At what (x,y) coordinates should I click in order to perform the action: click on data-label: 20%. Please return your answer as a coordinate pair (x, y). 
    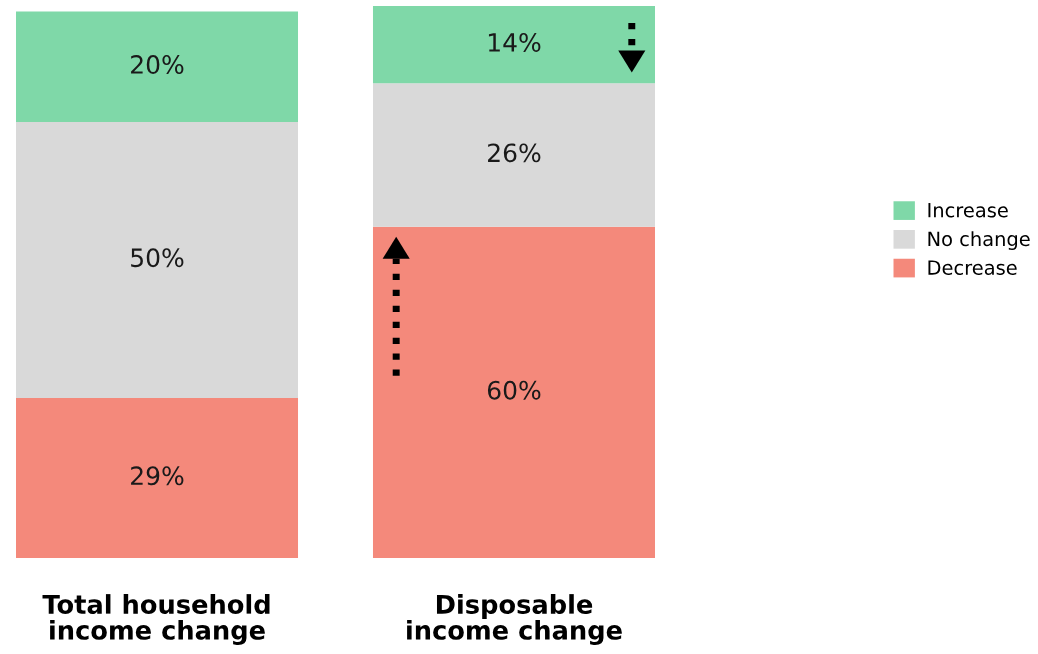
    Looking at the image, I should click on (157, 64).